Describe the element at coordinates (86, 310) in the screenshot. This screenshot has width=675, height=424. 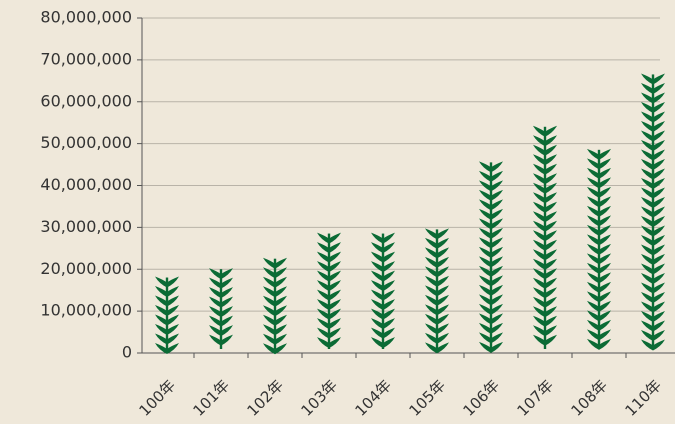
I see `y-tick-label: 10,000,000` at that location.